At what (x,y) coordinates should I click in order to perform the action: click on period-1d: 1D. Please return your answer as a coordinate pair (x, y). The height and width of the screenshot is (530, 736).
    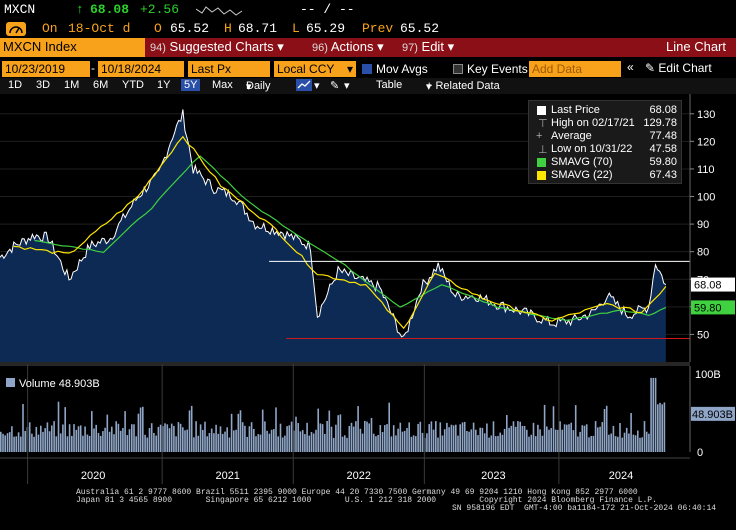
    Looking at the image, I should click on (15, 85).